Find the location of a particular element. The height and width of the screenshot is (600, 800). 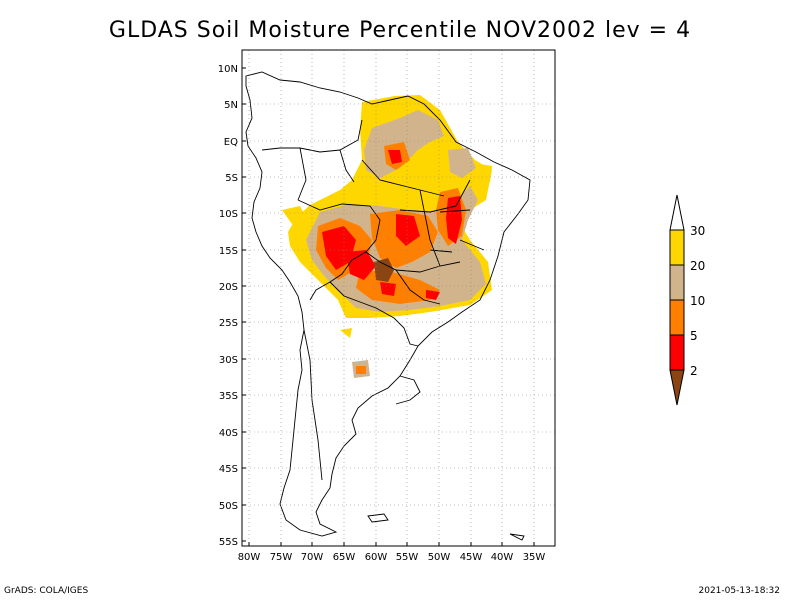

footer-credit: GrADS: COLA/IGES is located at coordinates (46, 591).